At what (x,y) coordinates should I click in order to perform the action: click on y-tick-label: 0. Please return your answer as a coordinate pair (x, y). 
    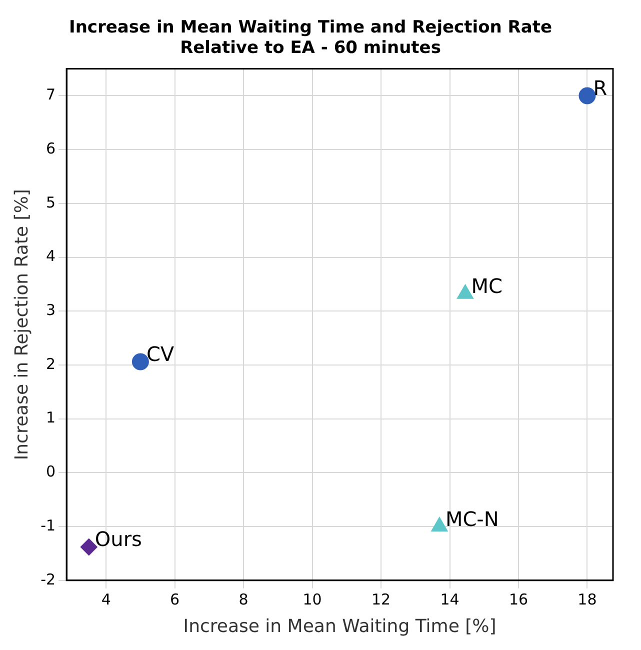
    Looking at the image, I should click on (51, 471).